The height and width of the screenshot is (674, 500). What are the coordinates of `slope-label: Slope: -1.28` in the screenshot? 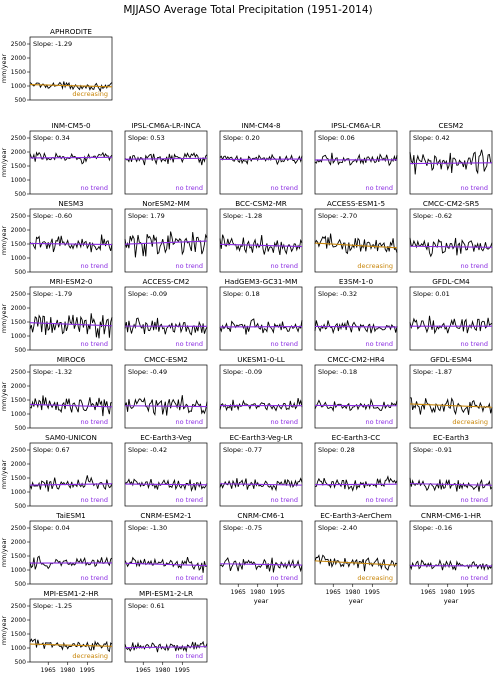 It's located at (242, 216).